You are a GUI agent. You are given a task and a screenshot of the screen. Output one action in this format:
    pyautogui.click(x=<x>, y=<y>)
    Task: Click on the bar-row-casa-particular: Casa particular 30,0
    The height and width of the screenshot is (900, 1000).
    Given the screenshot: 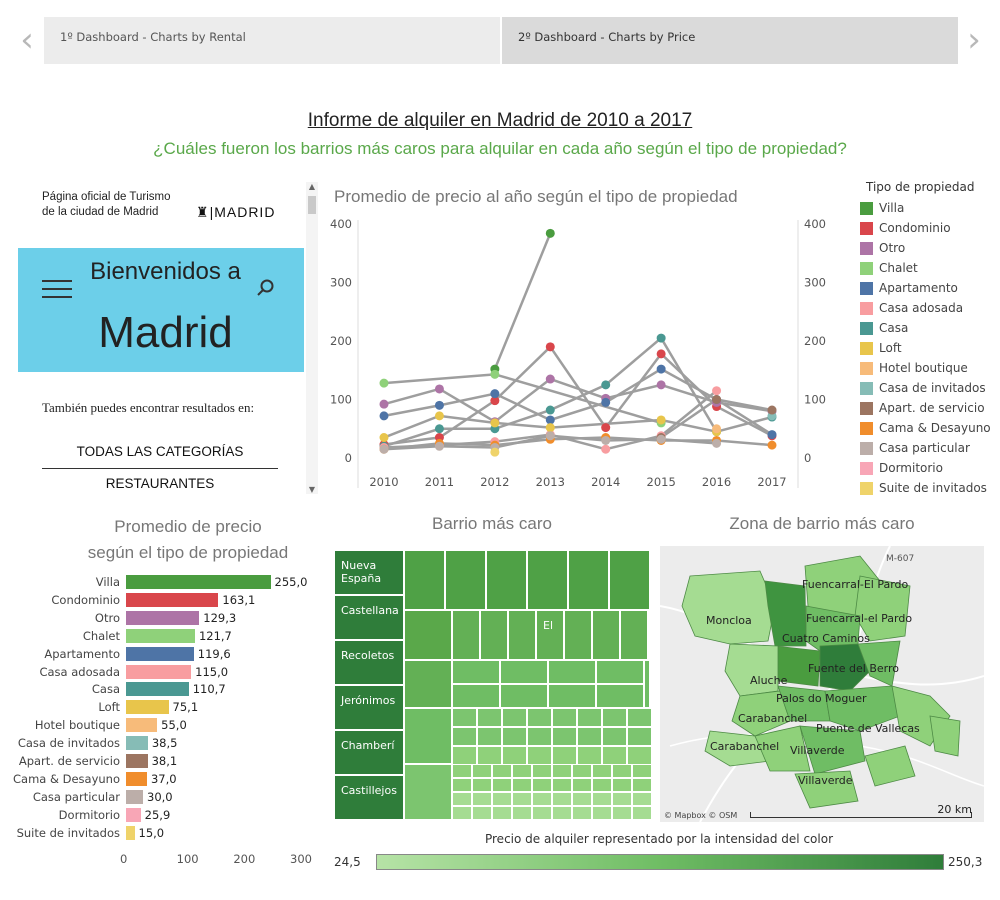 What is the action you would take?
    pyautogui.click(x=168, y=797)
    